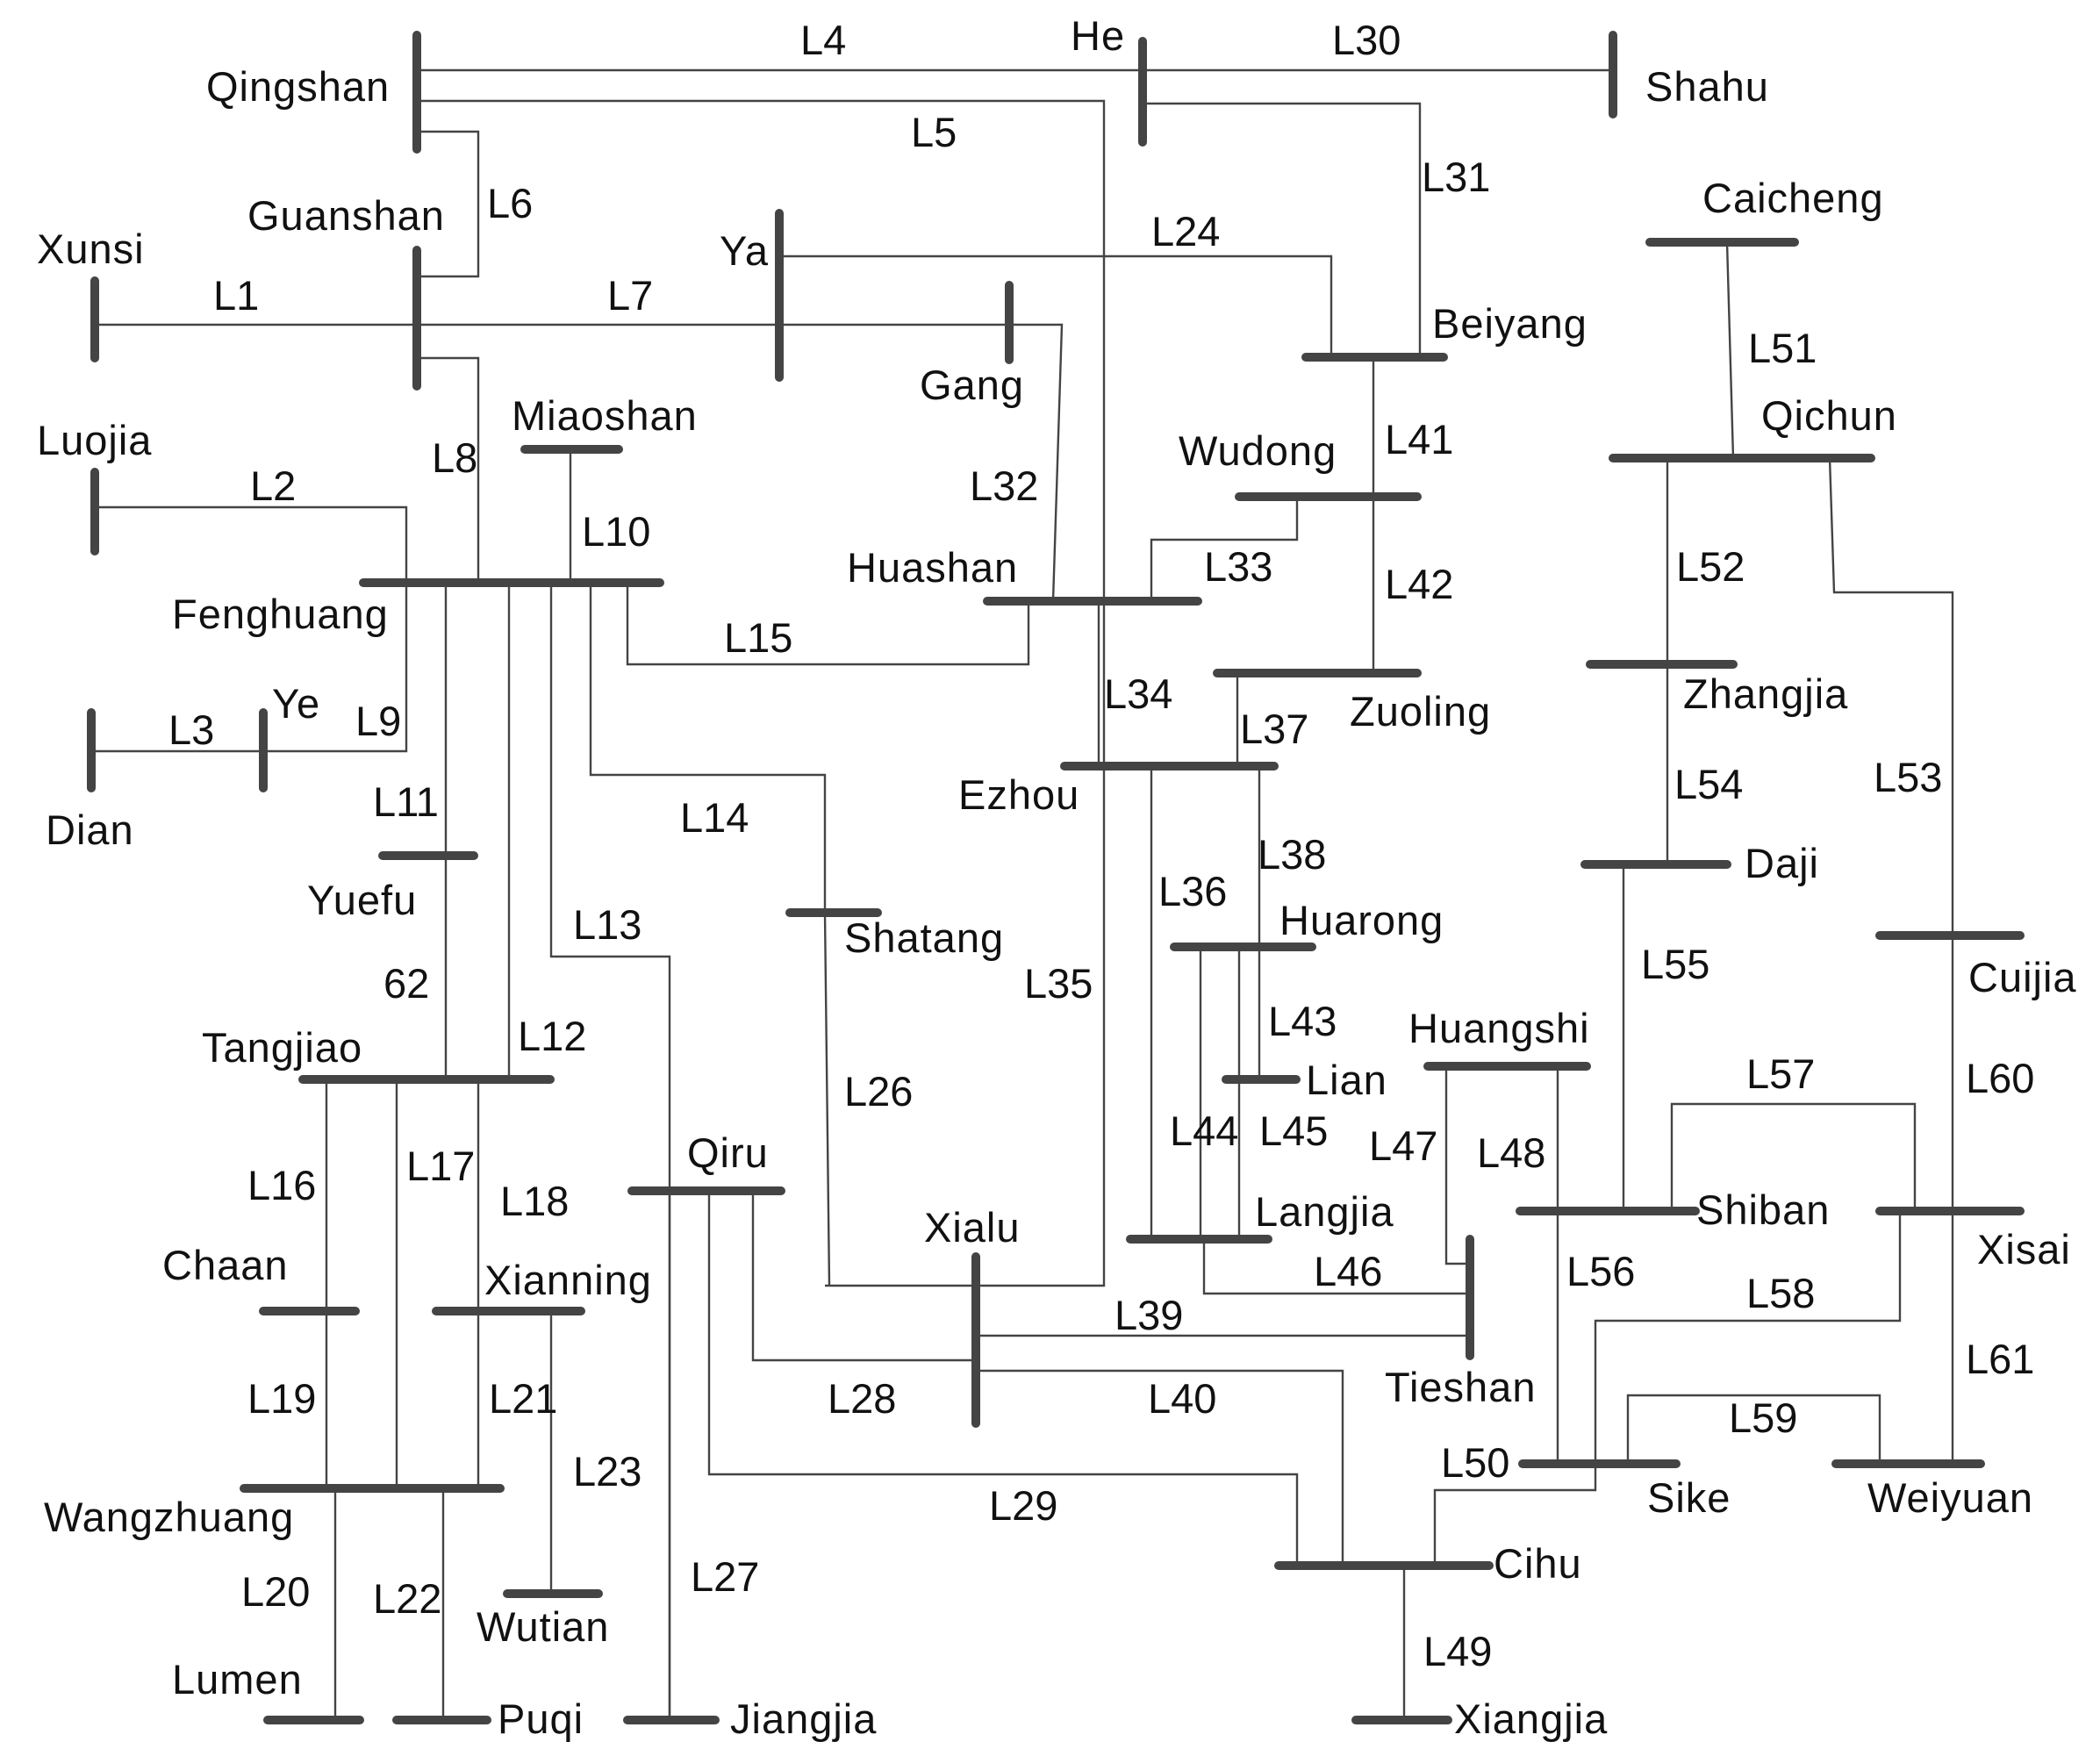 The image size is (2100, 1749). I want to click on label-l5: L5, so click(934, 132).